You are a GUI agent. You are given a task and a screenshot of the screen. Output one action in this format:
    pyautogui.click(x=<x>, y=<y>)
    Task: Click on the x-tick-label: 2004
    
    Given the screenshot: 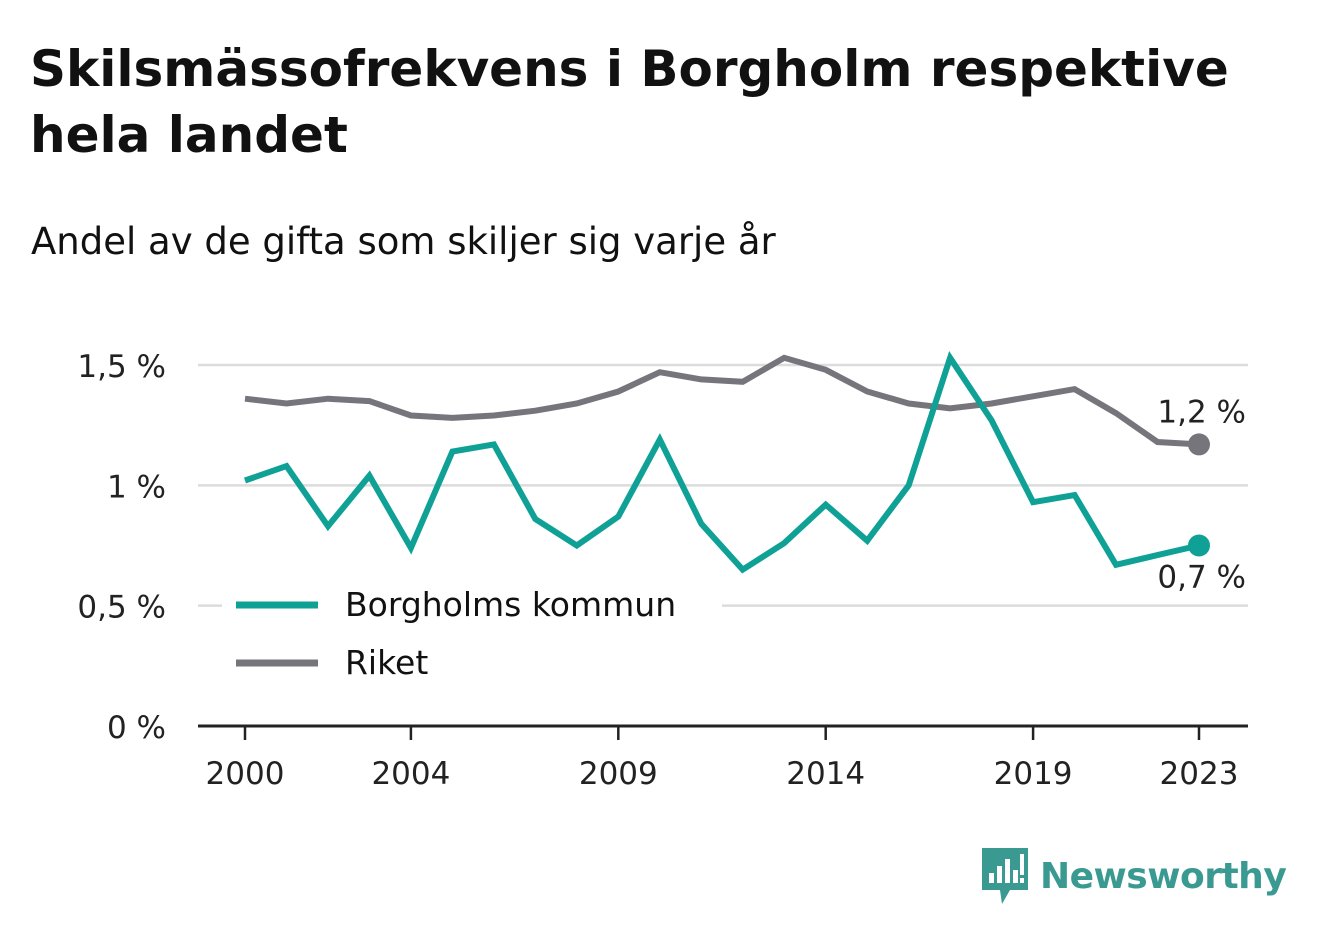 What is the action you would take?
    pyautogui.click(x=410, y=774)
    